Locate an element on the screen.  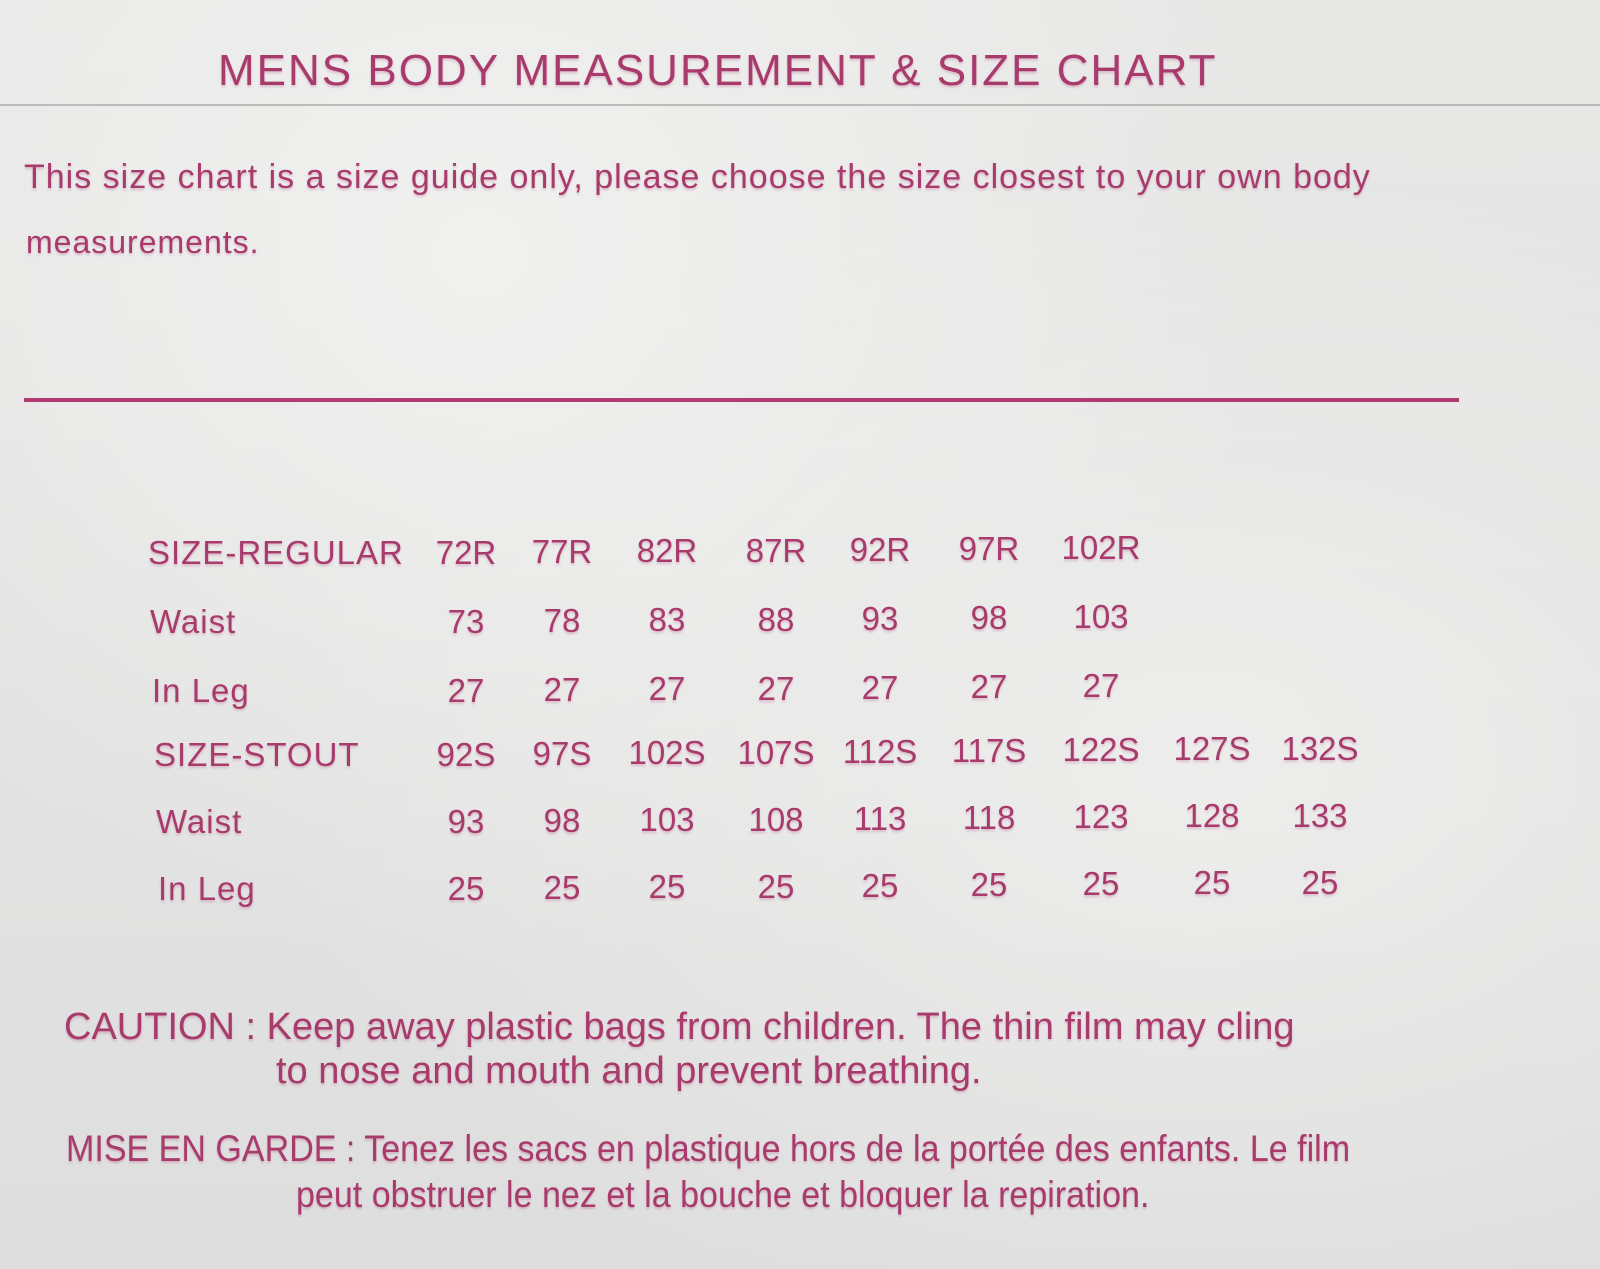
table-cell: 102S is located at coordinates (667, 753).